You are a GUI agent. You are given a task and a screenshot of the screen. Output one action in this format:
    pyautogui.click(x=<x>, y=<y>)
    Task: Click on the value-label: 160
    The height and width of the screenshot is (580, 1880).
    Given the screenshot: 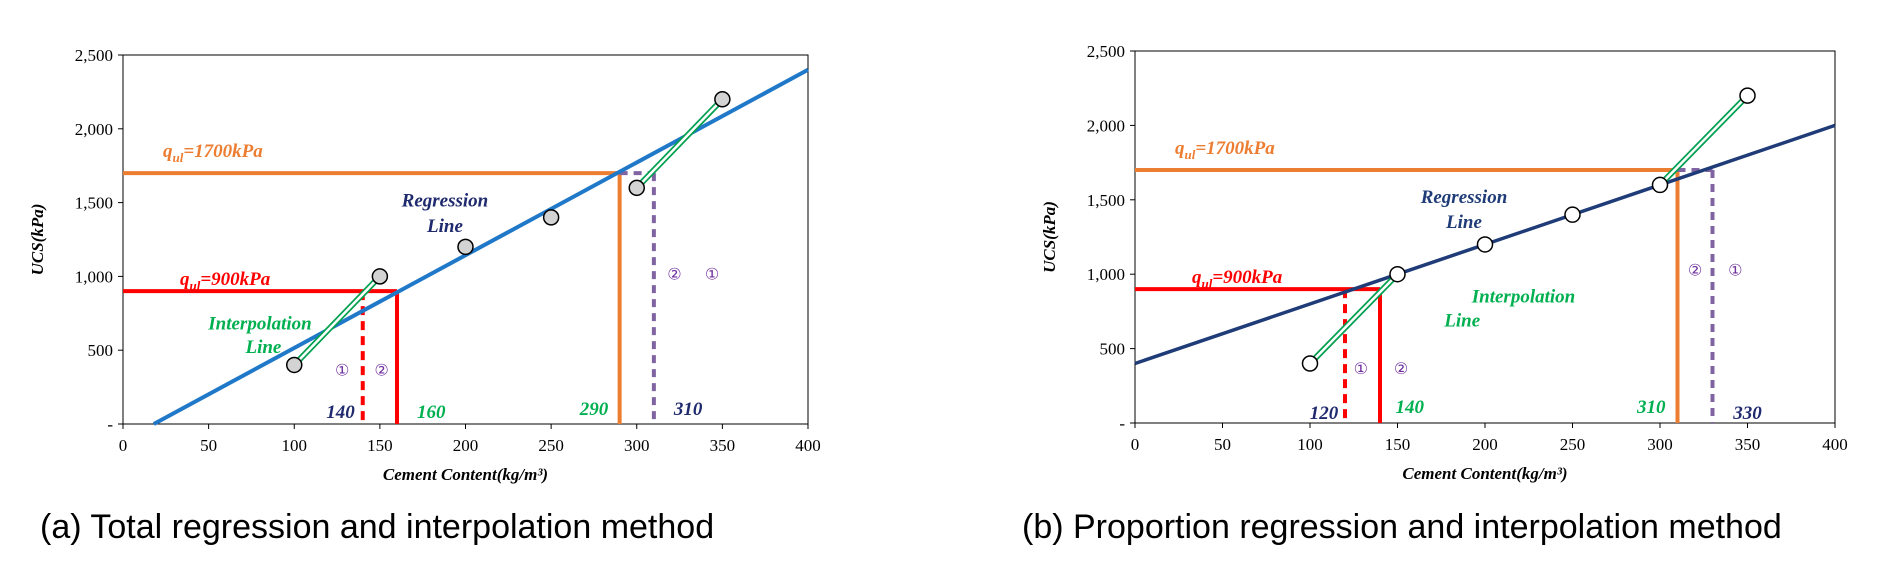 What is the action you would take?
    pyautogui.click(x=431, y=412)
    